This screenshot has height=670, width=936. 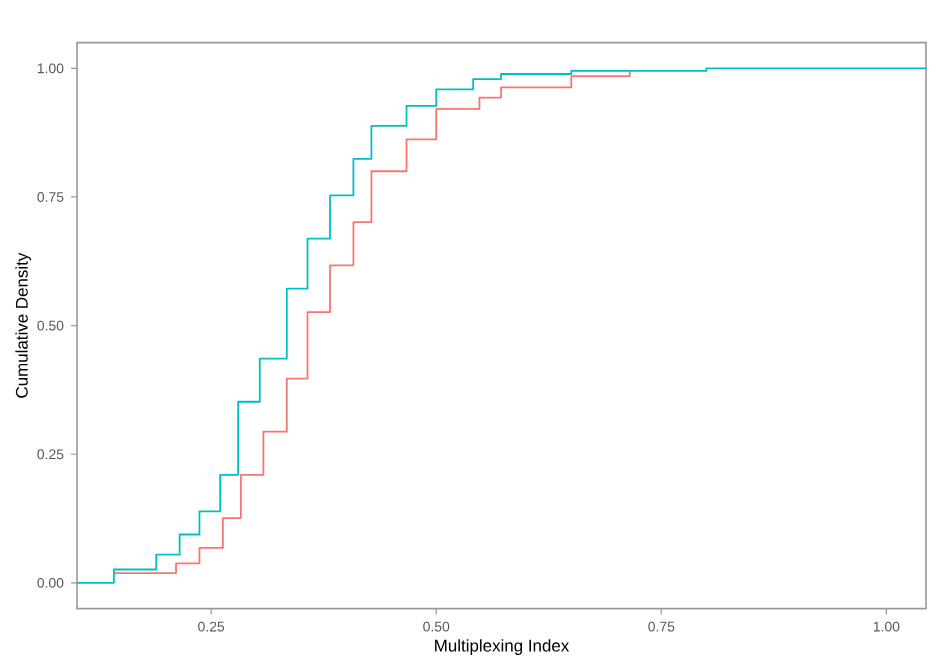 I want to click on y-axis-title: Cumulative Density, so click(x=23, y=325).